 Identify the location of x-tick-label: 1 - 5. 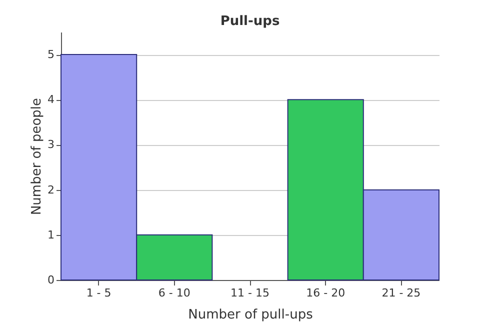
(99, 293).